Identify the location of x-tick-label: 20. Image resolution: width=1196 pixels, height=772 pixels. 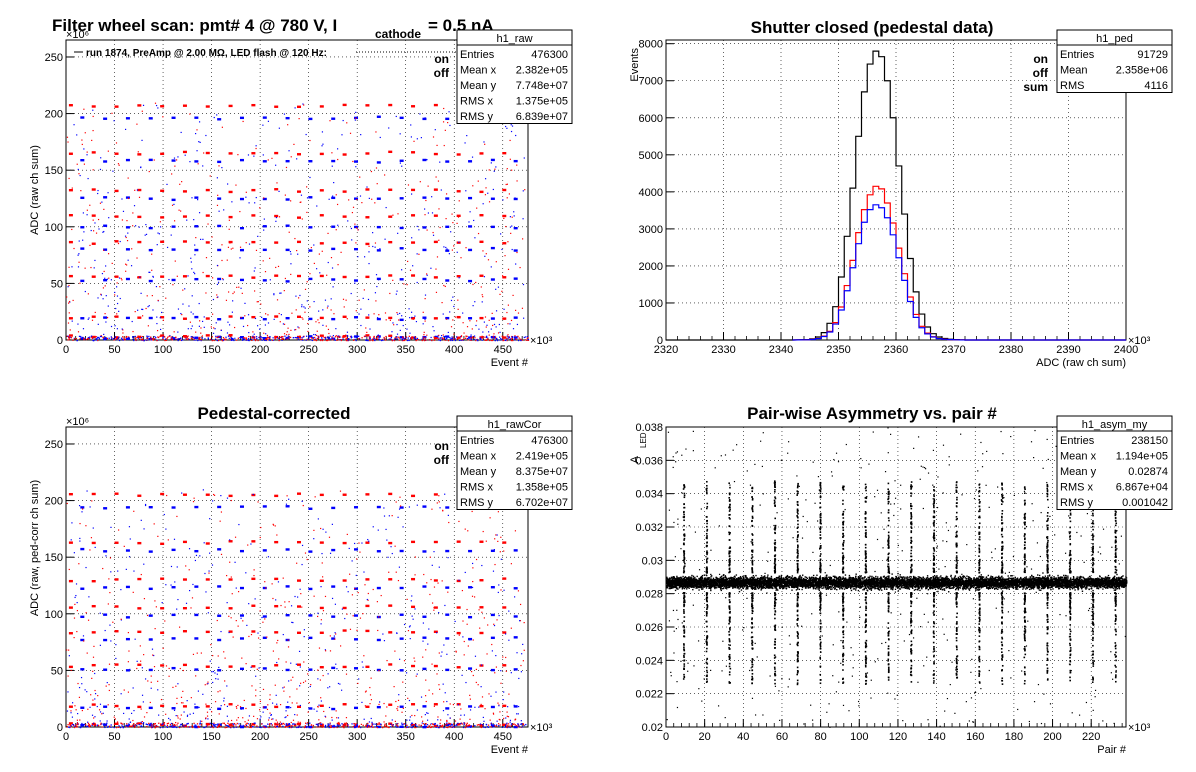
(705, 737).